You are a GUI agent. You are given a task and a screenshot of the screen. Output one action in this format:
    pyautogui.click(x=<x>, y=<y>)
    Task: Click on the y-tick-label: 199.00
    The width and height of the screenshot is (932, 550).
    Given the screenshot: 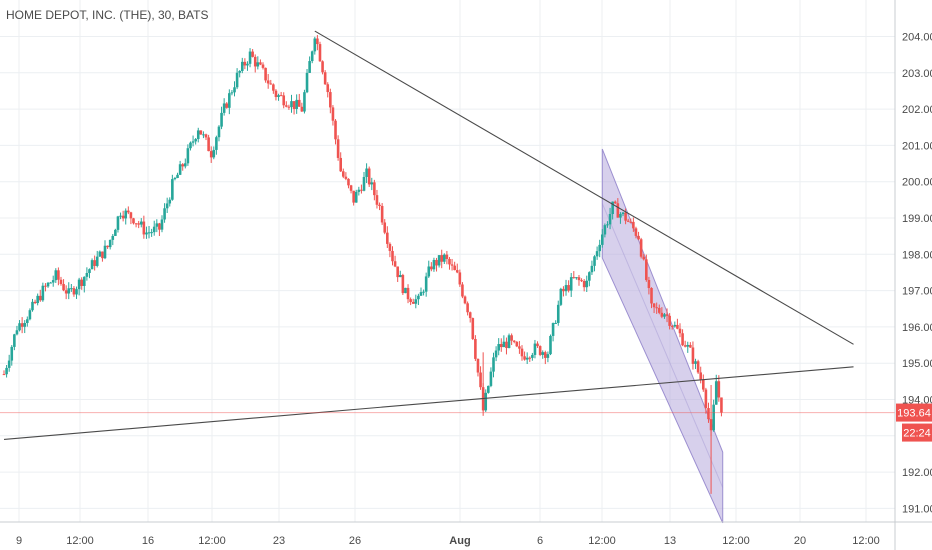 What is the action you would take?
    pyautogui.click(x=917, y=219)
    